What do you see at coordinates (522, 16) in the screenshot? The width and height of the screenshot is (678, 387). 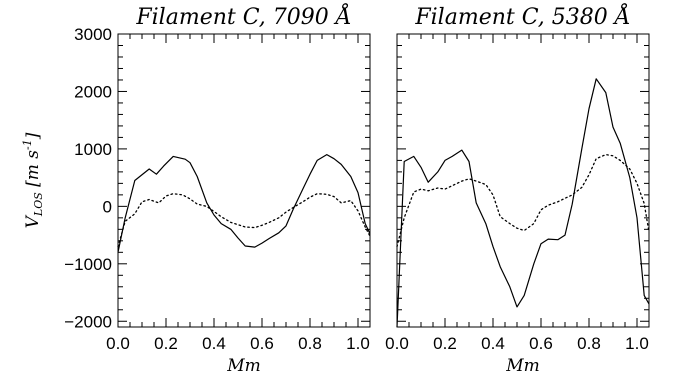 I see `chart-title: Filament C, 5380 Å` at bounding box center [522, 16].